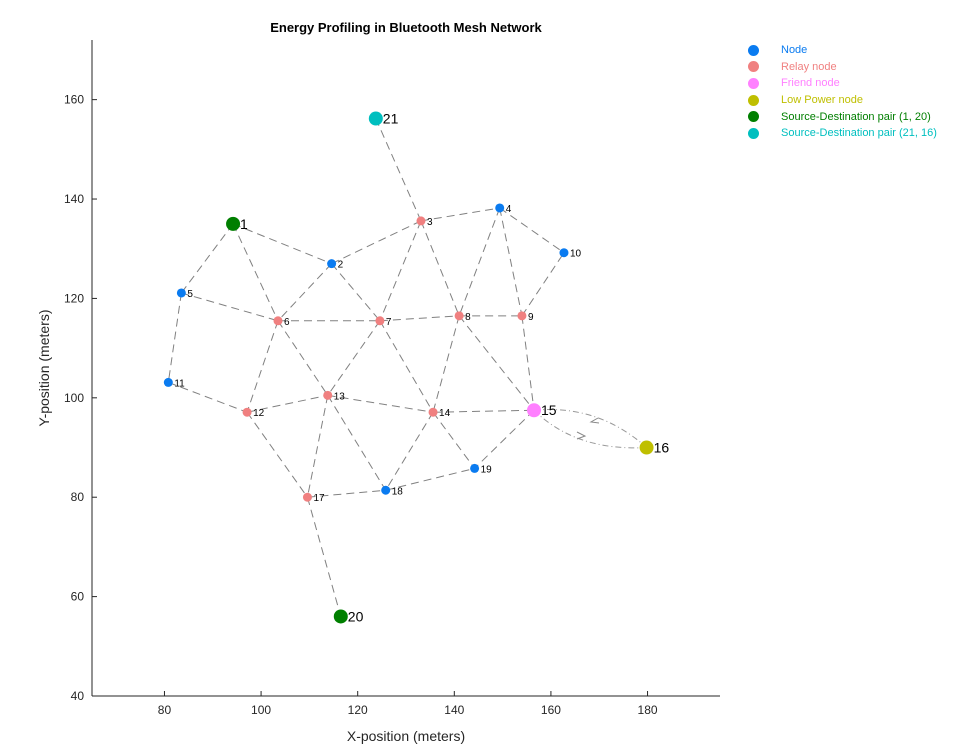  I want to click on x-tick-label: 160, so click(551, 710).